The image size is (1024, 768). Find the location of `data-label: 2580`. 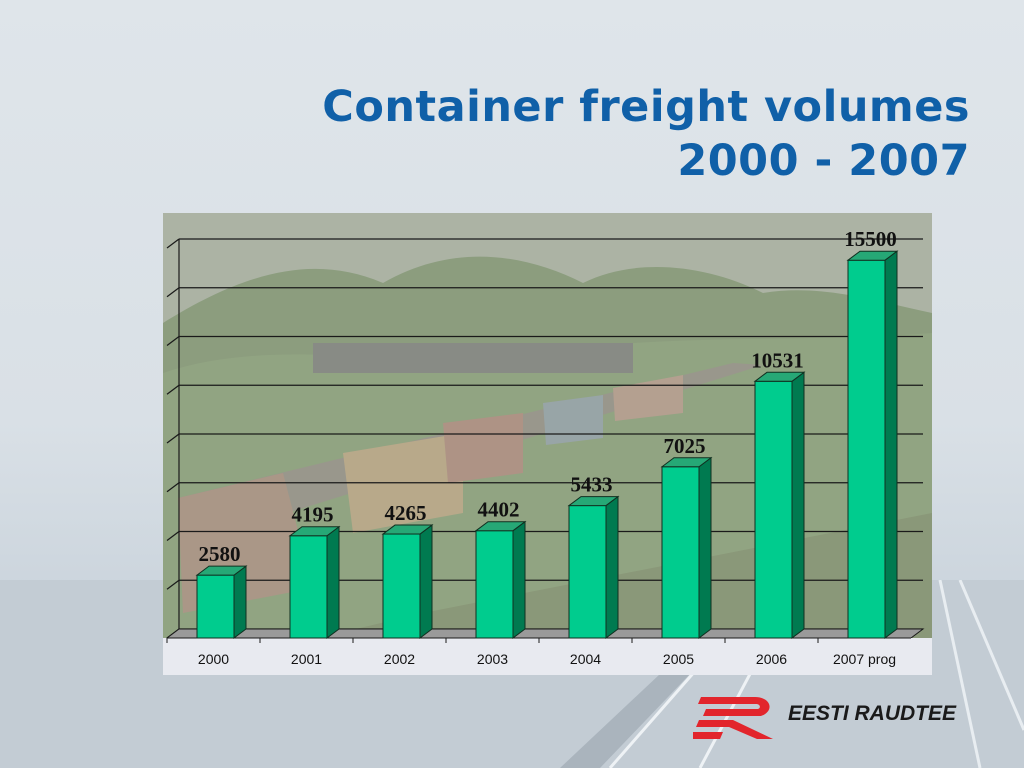

data-label: 2580 is located at coordinates (220, 554).